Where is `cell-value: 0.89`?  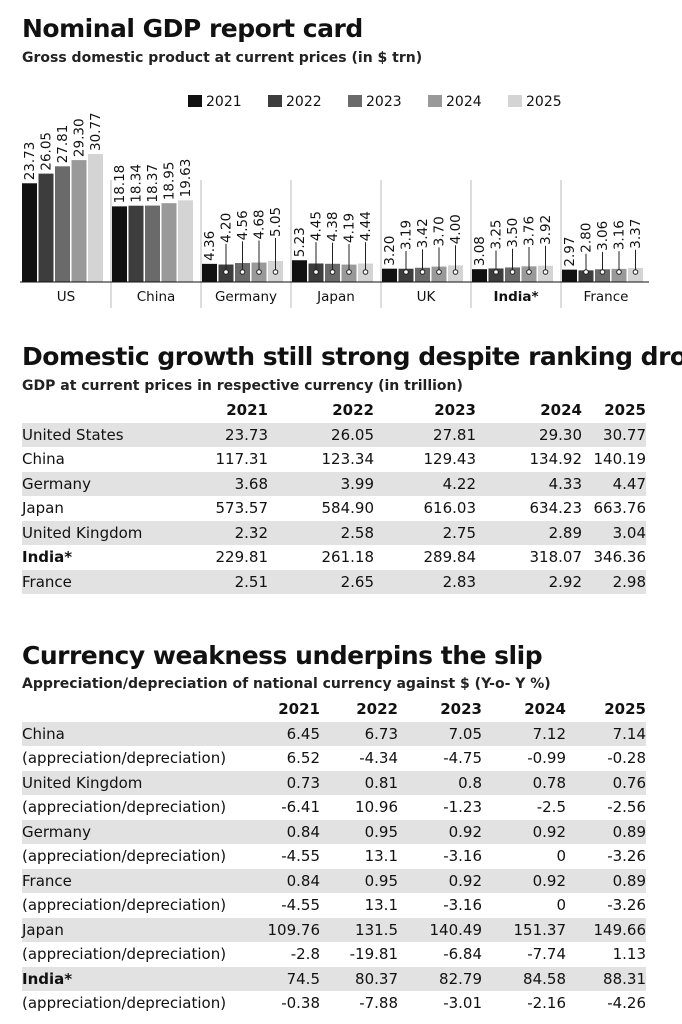
cell-value: 0.89 is located at coordinates (606, 831).